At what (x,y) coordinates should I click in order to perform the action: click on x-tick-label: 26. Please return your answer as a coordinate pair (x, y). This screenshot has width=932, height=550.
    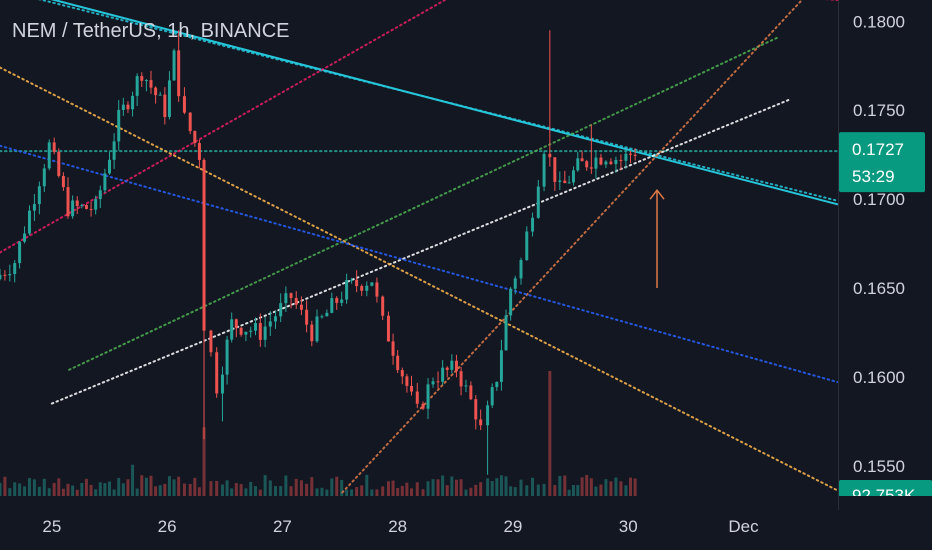
    Looking at the image, I should click on (167, 526).